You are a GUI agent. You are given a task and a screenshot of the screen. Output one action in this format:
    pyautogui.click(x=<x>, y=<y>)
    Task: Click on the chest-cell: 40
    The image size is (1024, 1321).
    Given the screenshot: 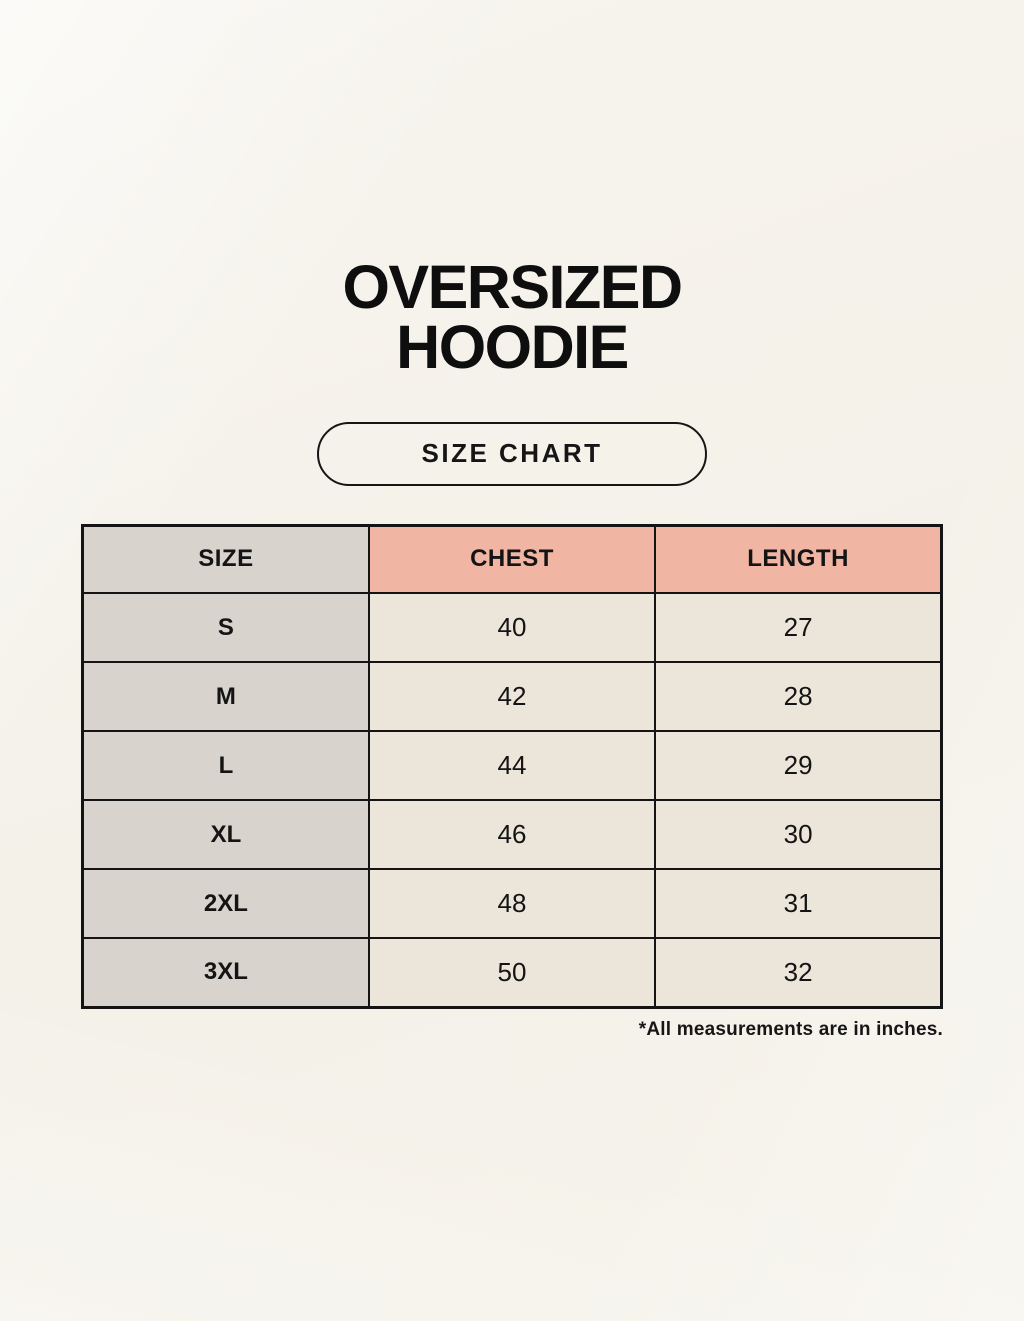 What is the action you would take?
    pyautogui.click(x=512, y=628)
    